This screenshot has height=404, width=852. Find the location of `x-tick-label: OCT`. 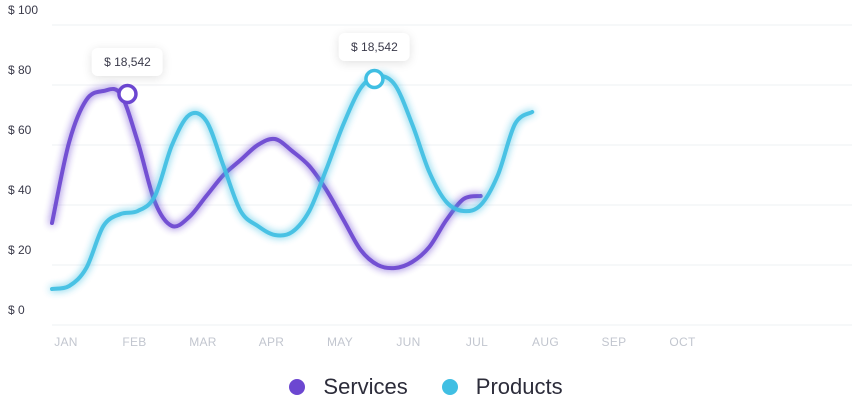

x-tick-label: OCT is located at coordinates (682, 342).